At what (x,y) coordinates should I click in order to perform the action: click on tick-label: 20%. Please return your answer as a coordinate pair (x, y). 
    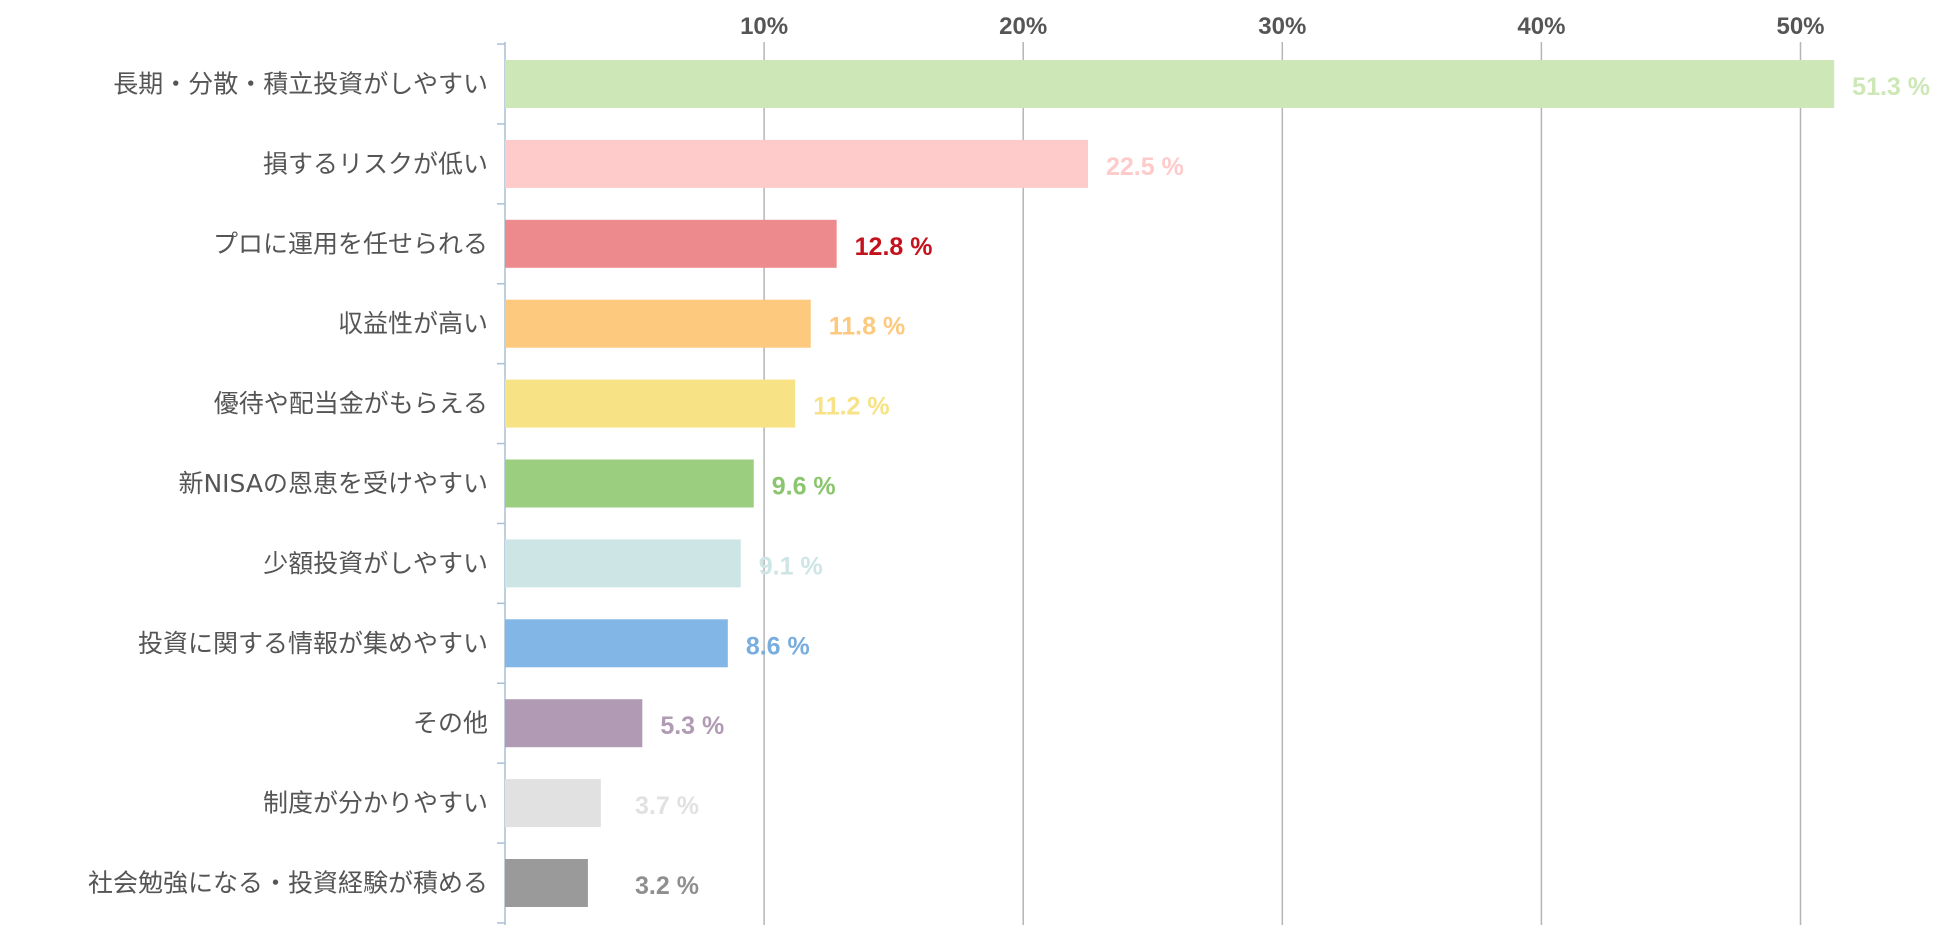
    Looking at the image, I should click on (1023, 26).